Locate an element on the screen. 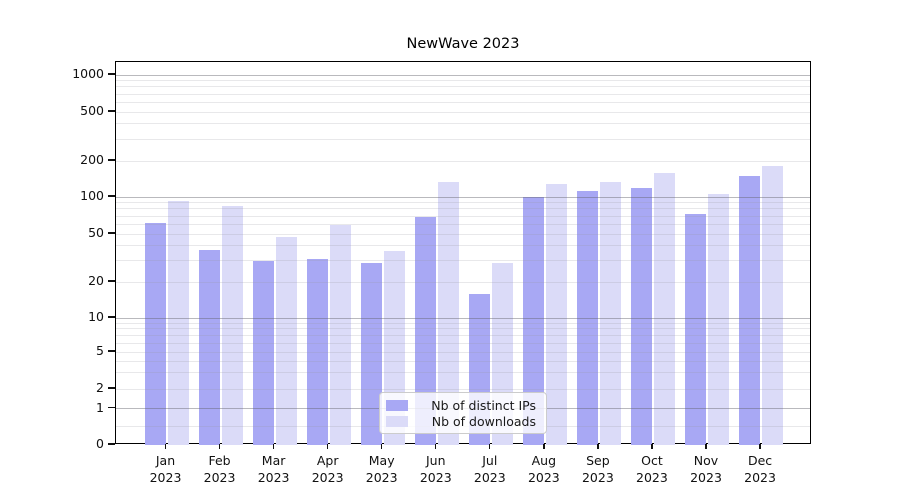 This screenshot has height=500, width=900. y-tick-label-0: 0 is located at coordinates (100, 443).